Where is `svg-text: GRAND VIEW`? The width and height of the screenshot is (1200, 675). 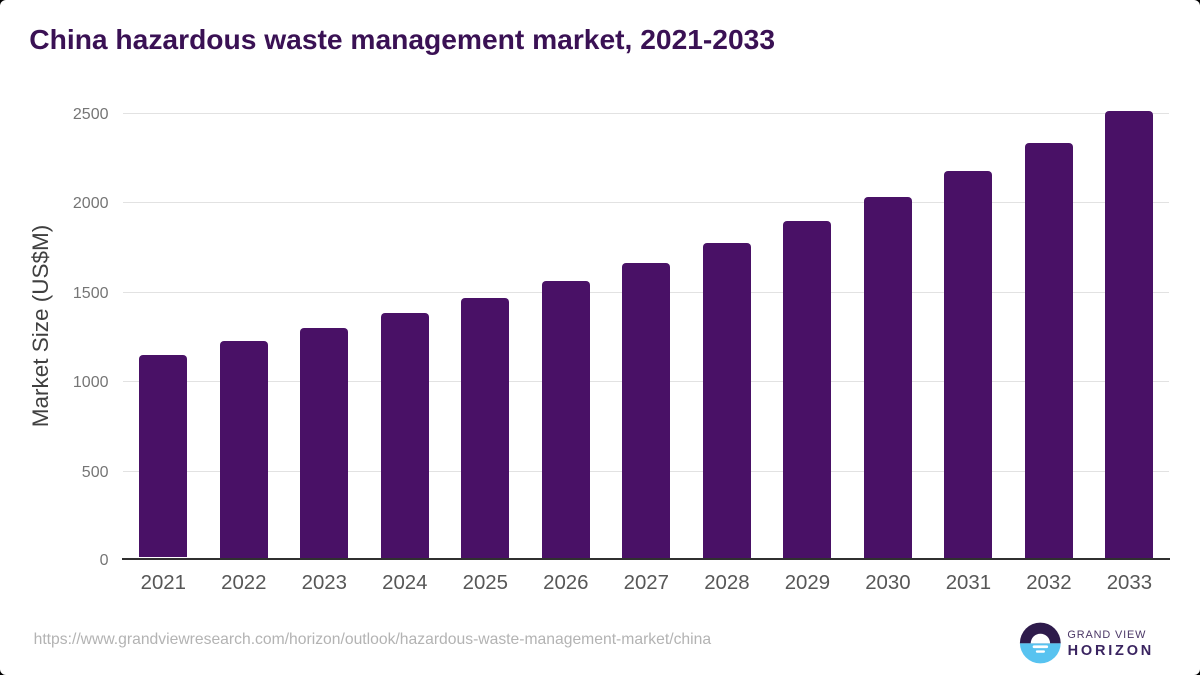 svg-text: GRAND VIEW is located at coordinates (1106, 635).